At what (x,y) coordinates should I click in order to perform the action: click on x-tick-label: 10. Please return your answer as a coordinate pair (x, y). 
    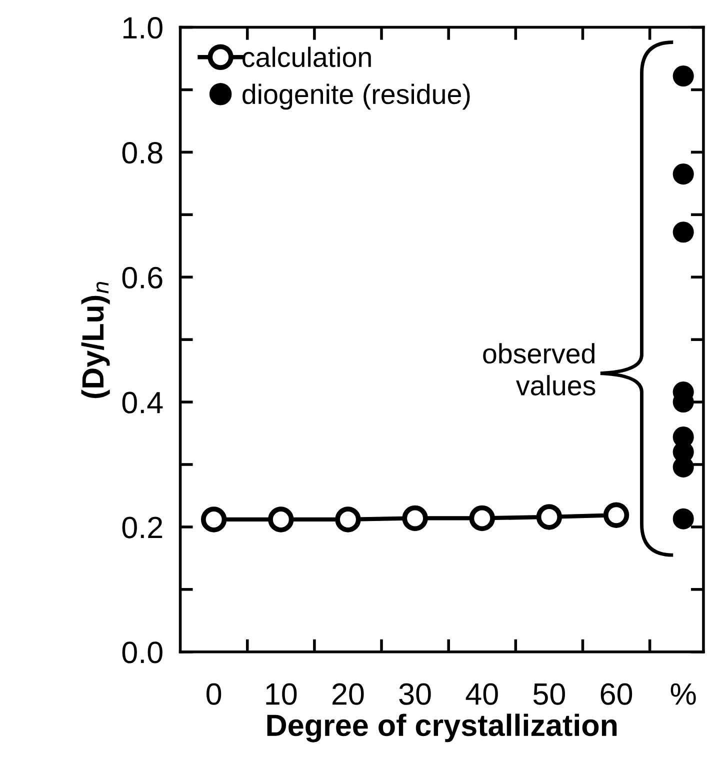
    Looking at the image, I should click on (281, 694).